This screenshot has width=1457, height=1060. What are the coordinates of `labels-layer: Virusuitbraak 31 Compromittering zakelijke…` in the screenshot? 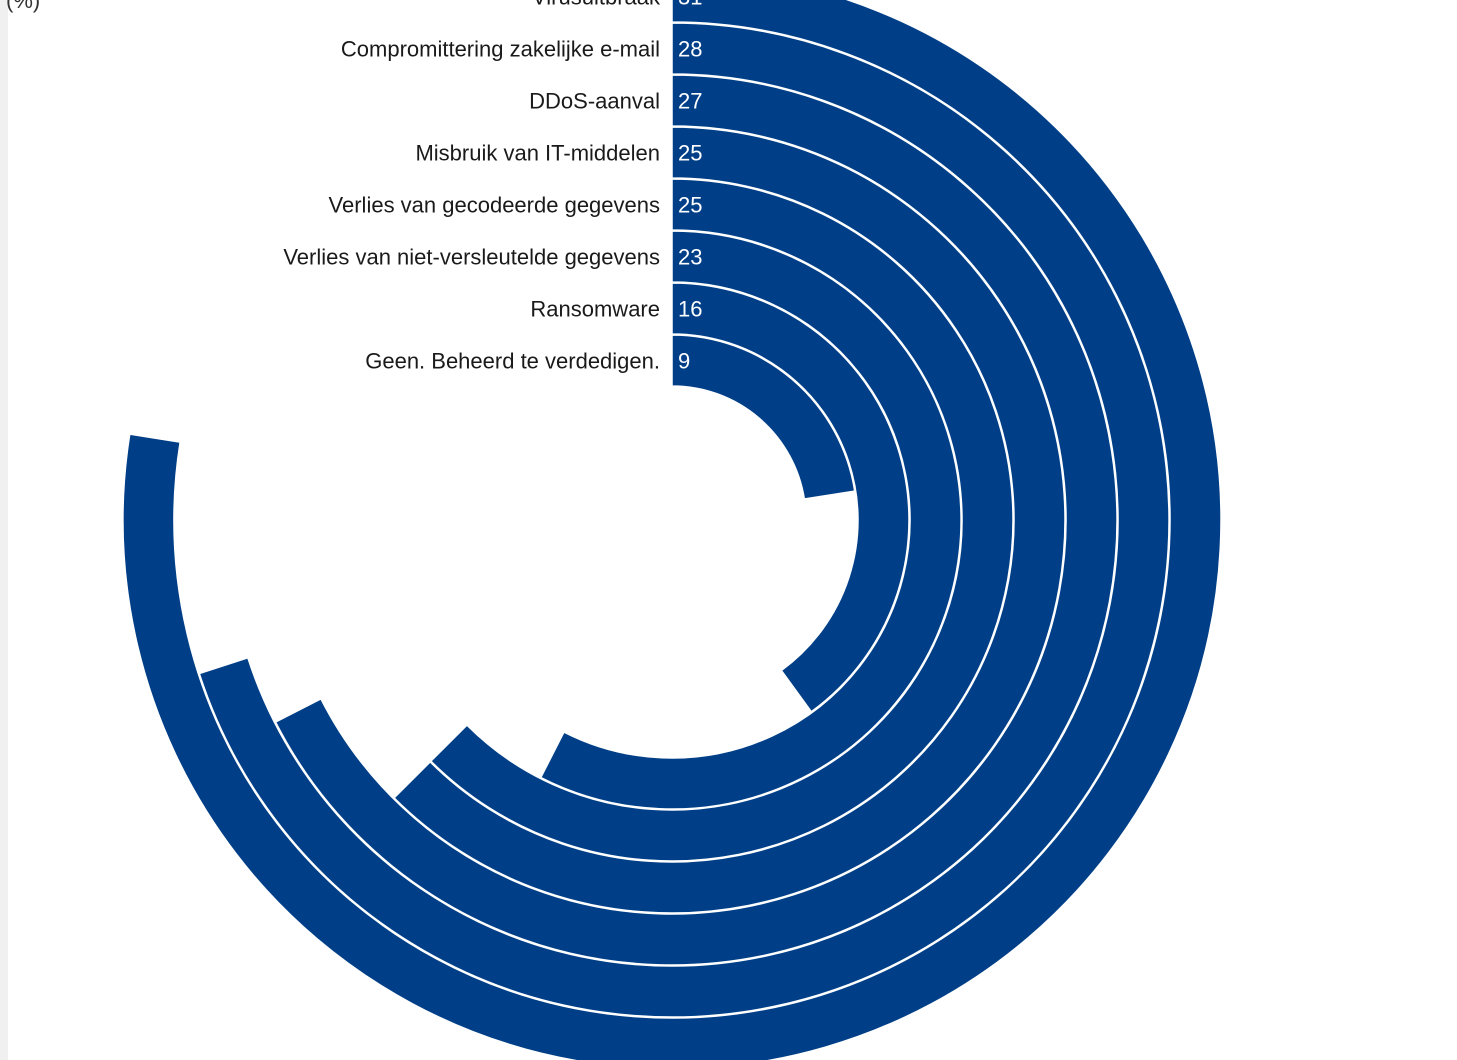 It's located at (492, 187).